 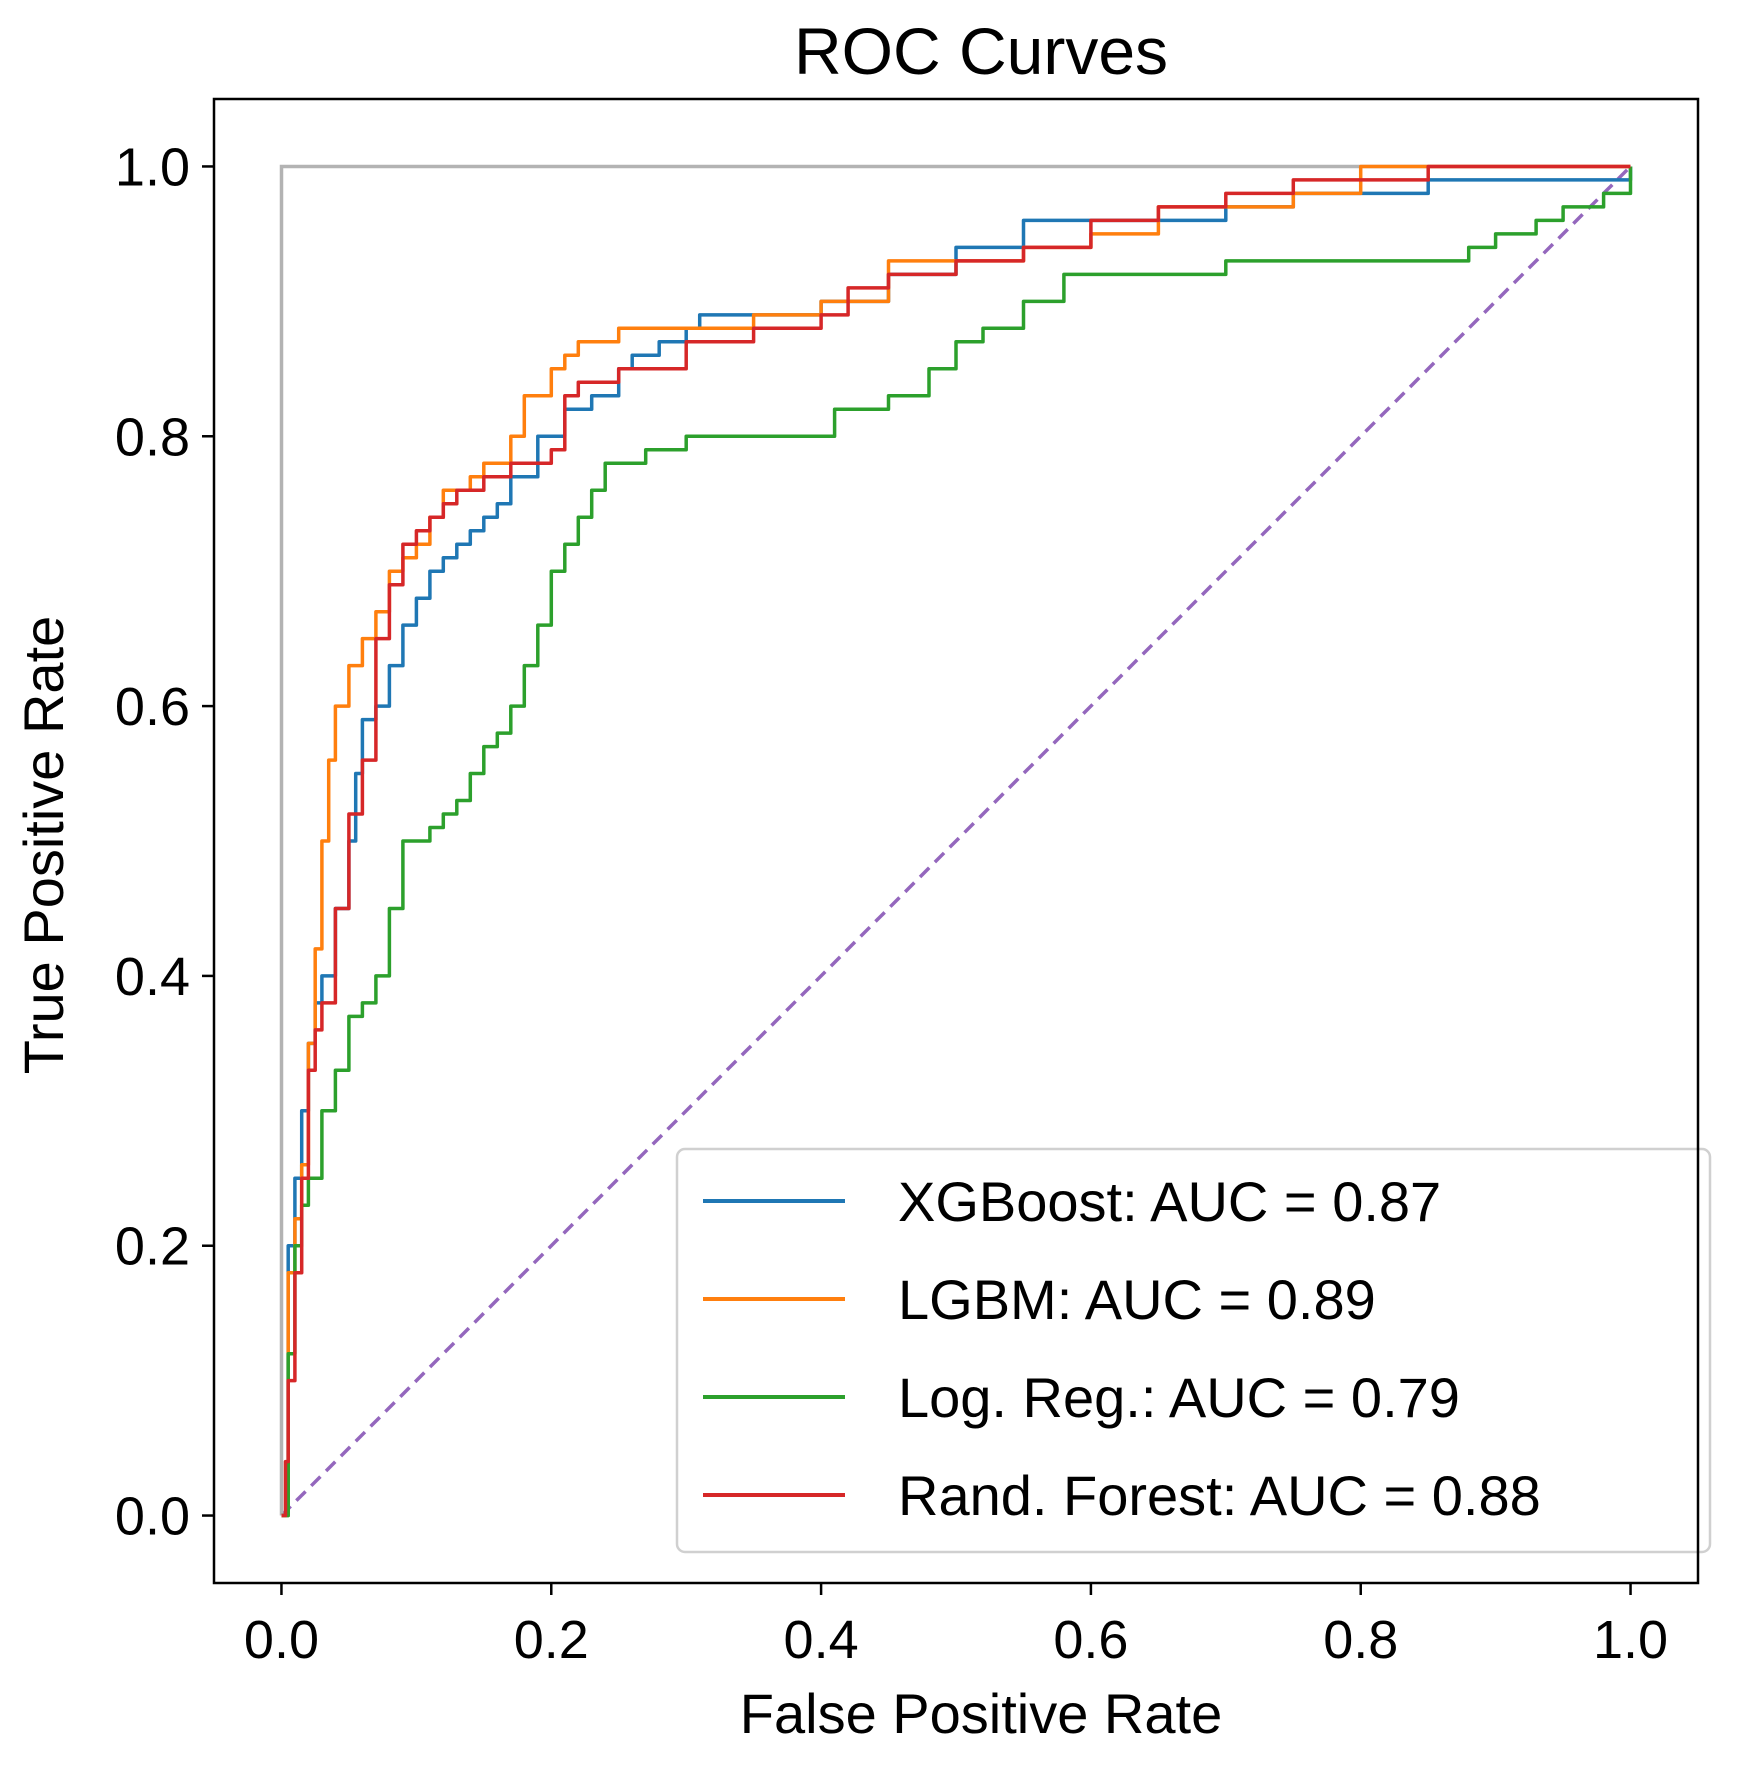 What do you see at coordinates (1219, 1495) in the screenshot?
I see `legend-label-rand-forest: Rand. Forest: AUC = 0.88` at bounding box center [1219, 1495].